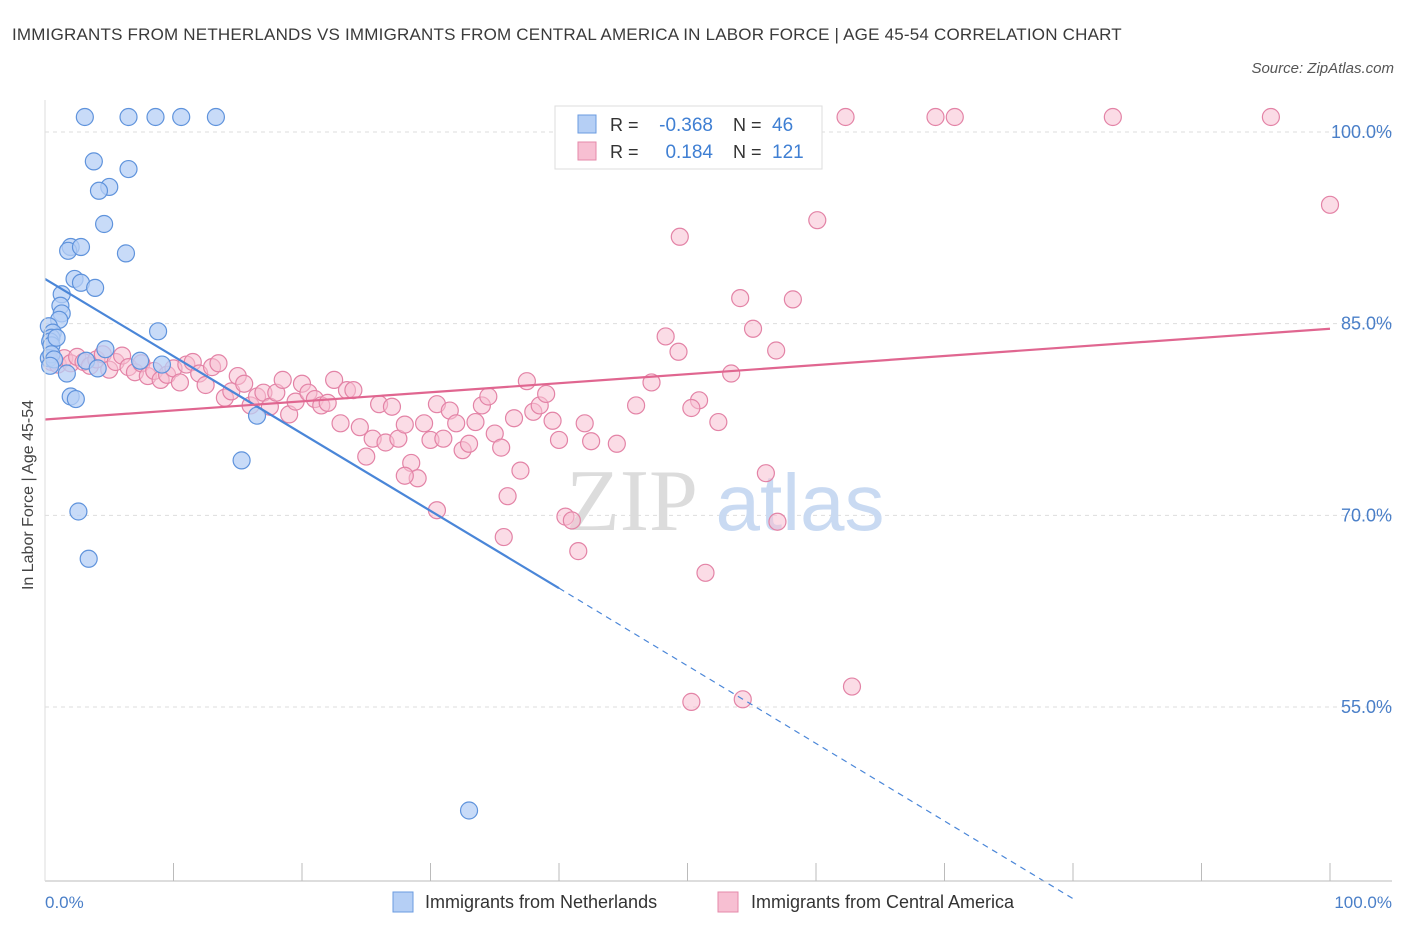 This screenshot has width=1406, height=930. What do you see at coordinates (747, 152) in the screenshot?
I see `legend-pink-n-label: N =` at bounding box center [747, 152].